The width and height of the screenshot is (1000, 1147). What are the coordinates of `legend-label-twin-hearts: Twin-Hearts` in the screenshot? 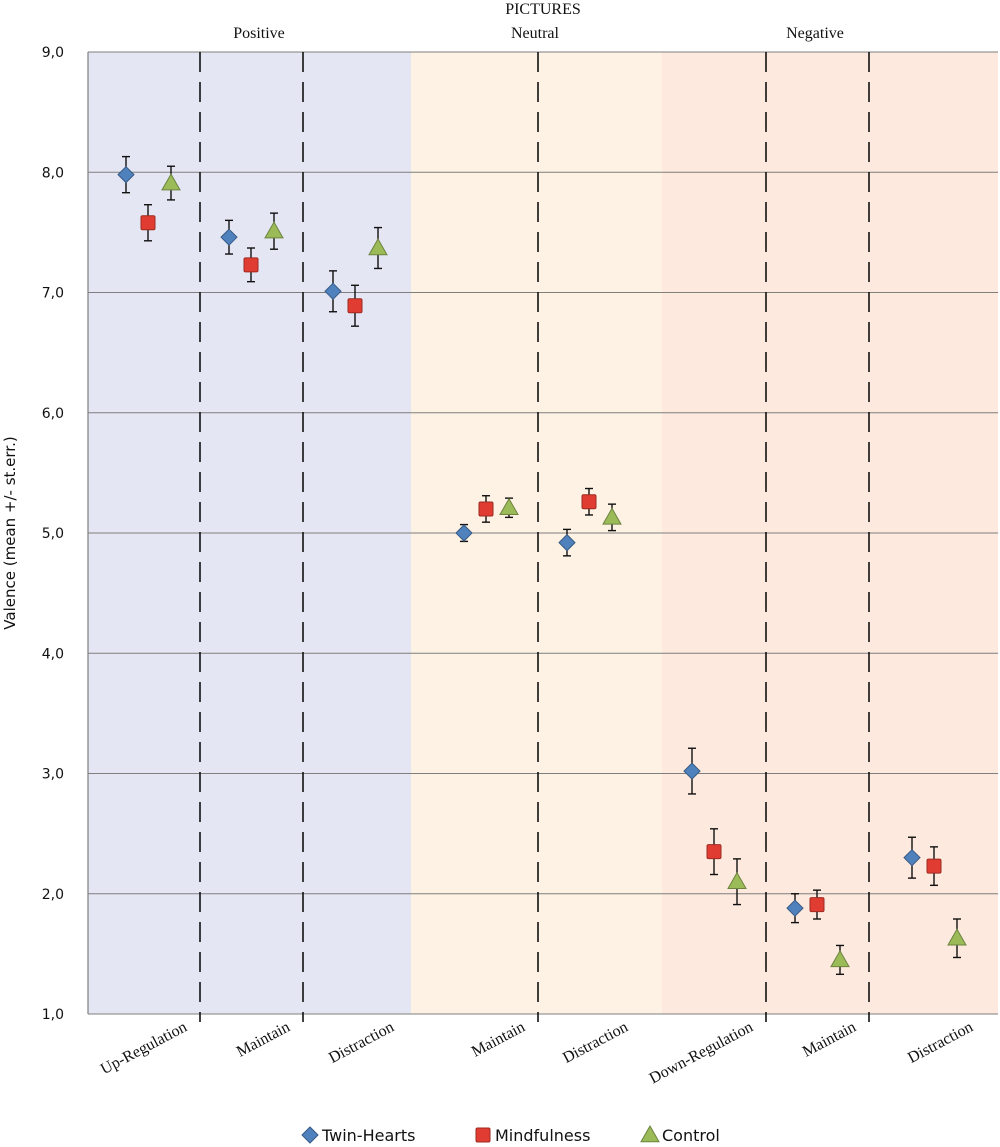 It's located at (368, 1135).